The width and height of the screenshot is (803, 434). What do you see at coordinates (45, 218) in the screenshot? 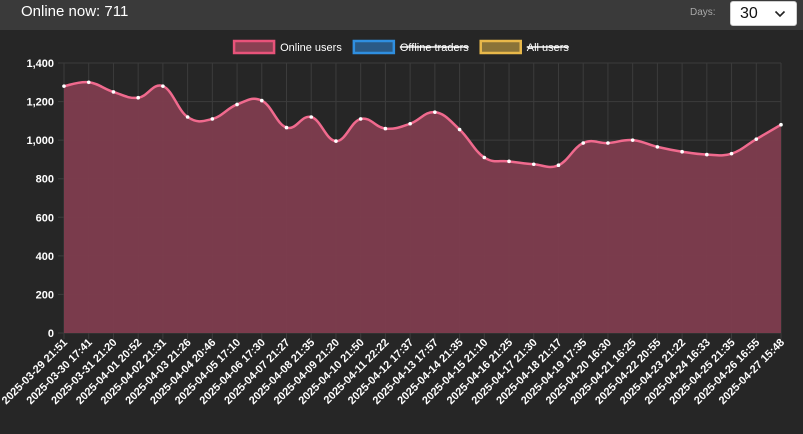
I see `y-tick-label: 600` at bounding box center [45, 218].